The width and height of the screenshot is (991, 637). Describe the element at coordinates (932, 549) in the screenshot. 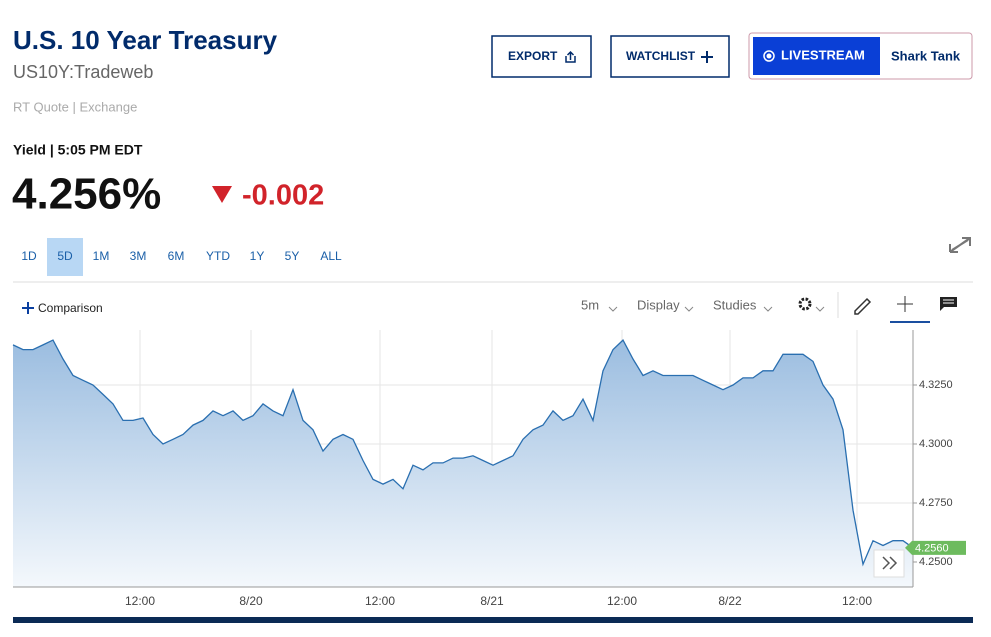

I see `last-price-label: 4.2560` at that location.